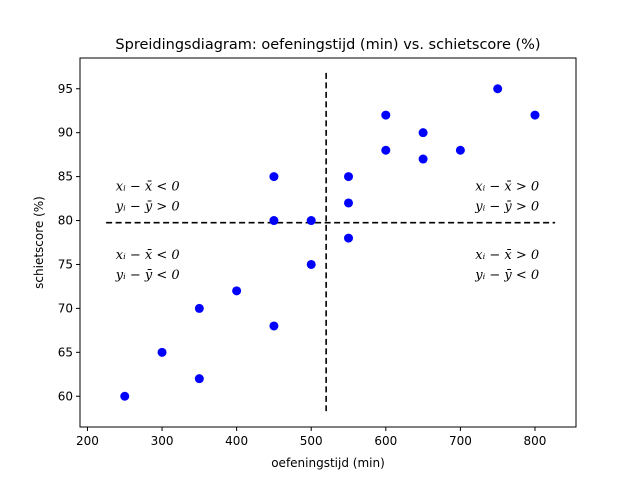 This screenshot has width=640, height=480. I want to click on x-tick-label: 600, so click(385, 441).